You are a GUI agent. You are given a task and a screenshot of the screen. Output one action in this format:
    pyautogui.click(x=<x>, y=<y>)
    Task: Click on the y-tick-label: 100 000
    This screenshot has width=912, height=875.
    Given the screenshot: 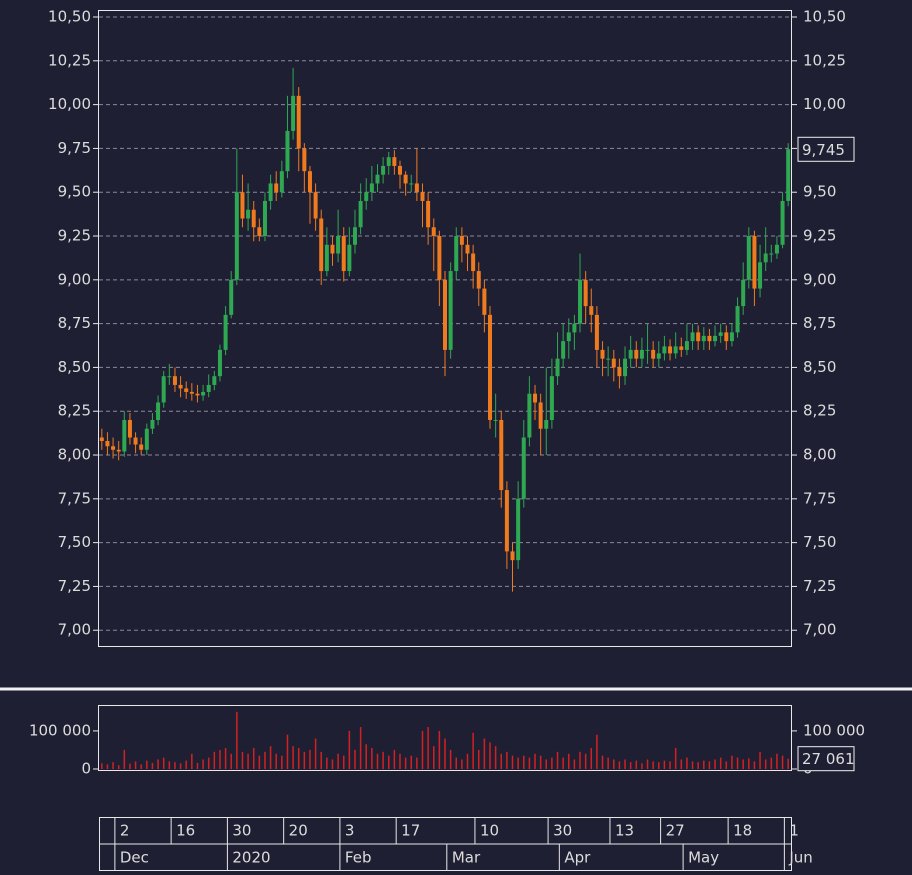 What is the action you would take?
    pyautogui.click(x=60, y=730)
    